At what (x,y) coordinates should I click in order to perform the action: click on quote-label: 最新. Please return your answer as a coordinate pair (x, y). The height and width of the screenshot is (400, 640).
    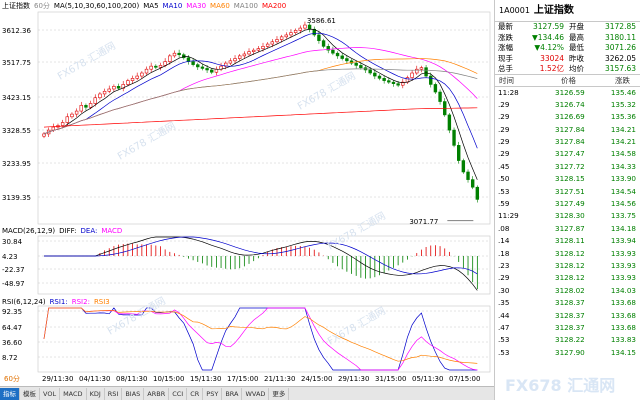
    Looking at the image, I should click on (505, 26).